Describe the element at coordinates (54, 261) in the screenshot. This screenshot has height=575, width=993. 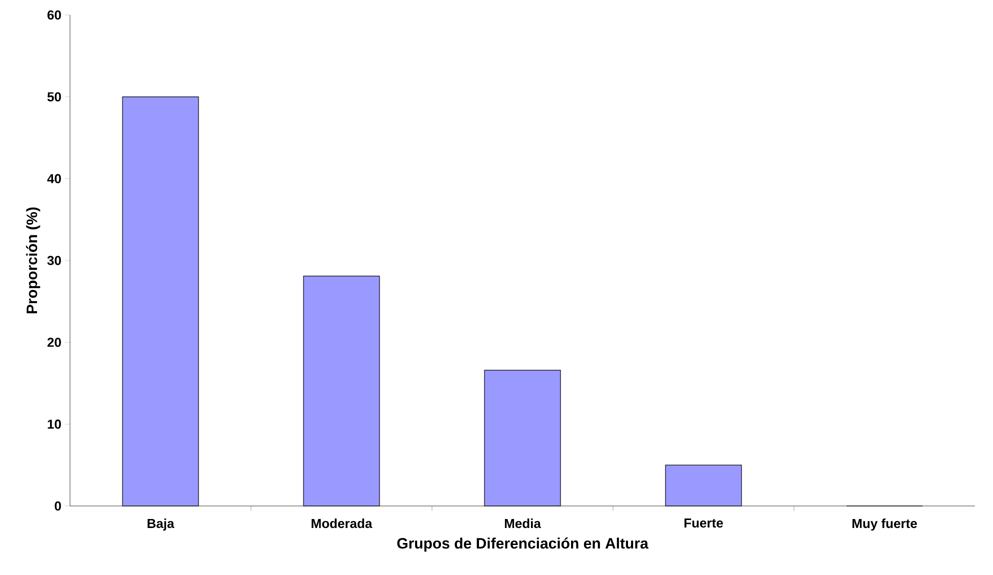
I see `y-tick-label: 30` at that location.